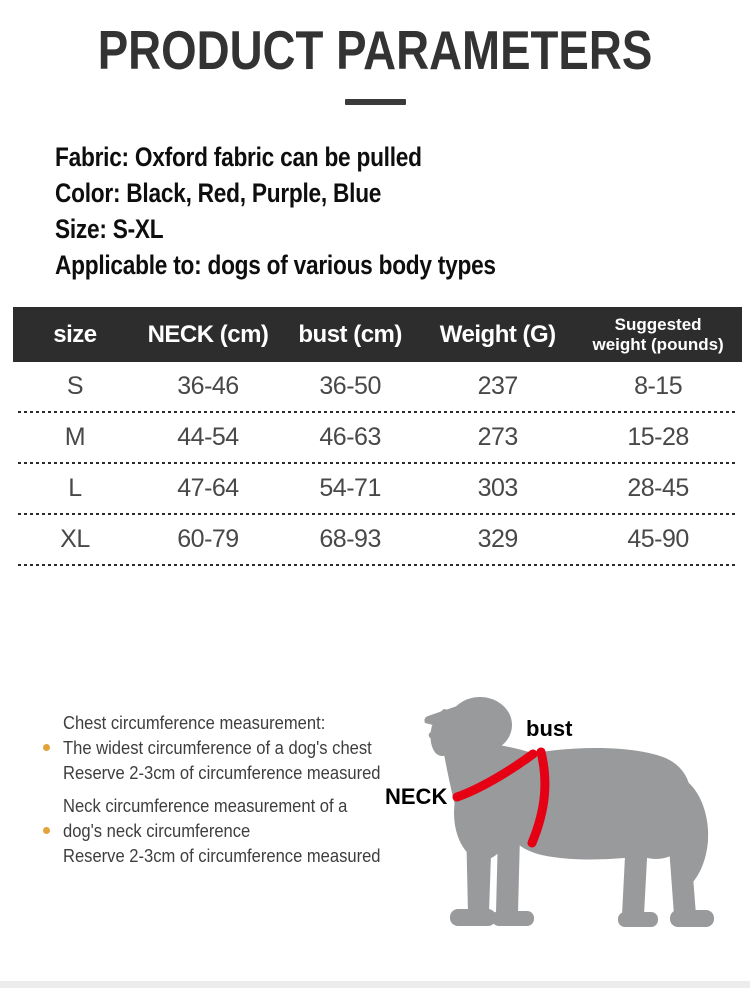  What do you see at coordinates (350, 437) in the screenshot?
I see `cell-bust: 46-63` at bounding box center [350, 437].